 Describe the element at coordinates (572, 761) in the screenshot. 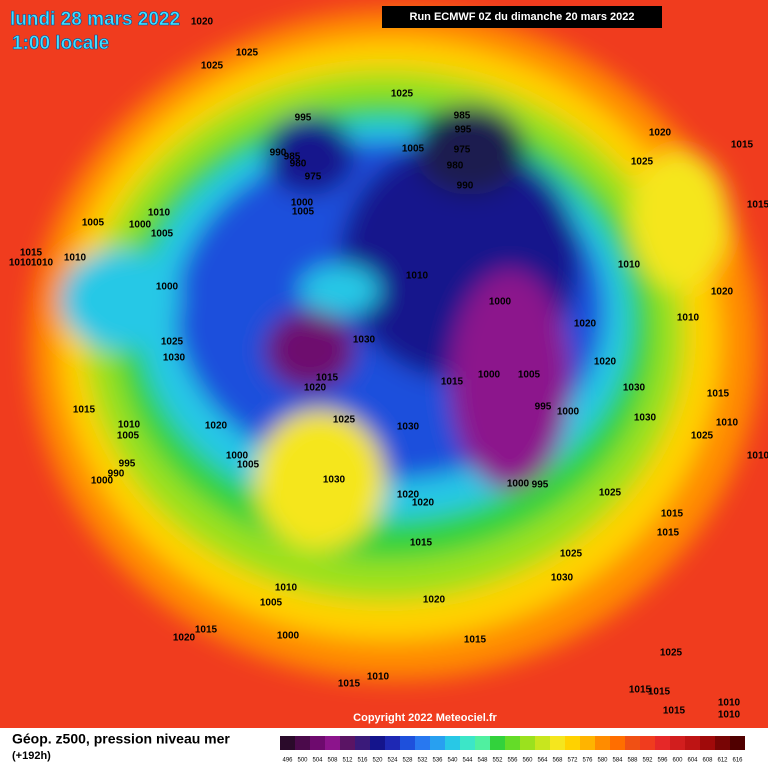

I see `colorbar-label: 572` at that location.